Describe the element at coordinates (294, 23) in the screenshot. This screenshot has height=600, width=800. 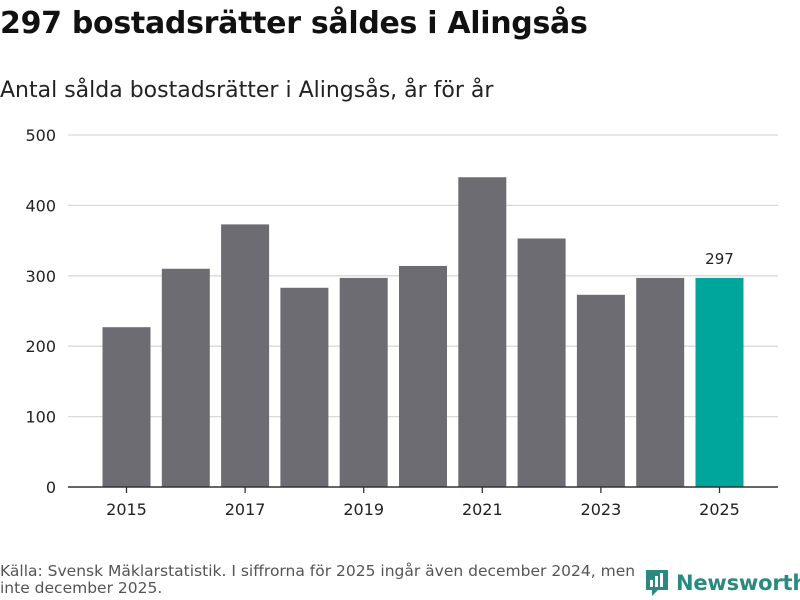
I see `chart-title: 297 bostadsrätter såldes i Alingsås` at that location.